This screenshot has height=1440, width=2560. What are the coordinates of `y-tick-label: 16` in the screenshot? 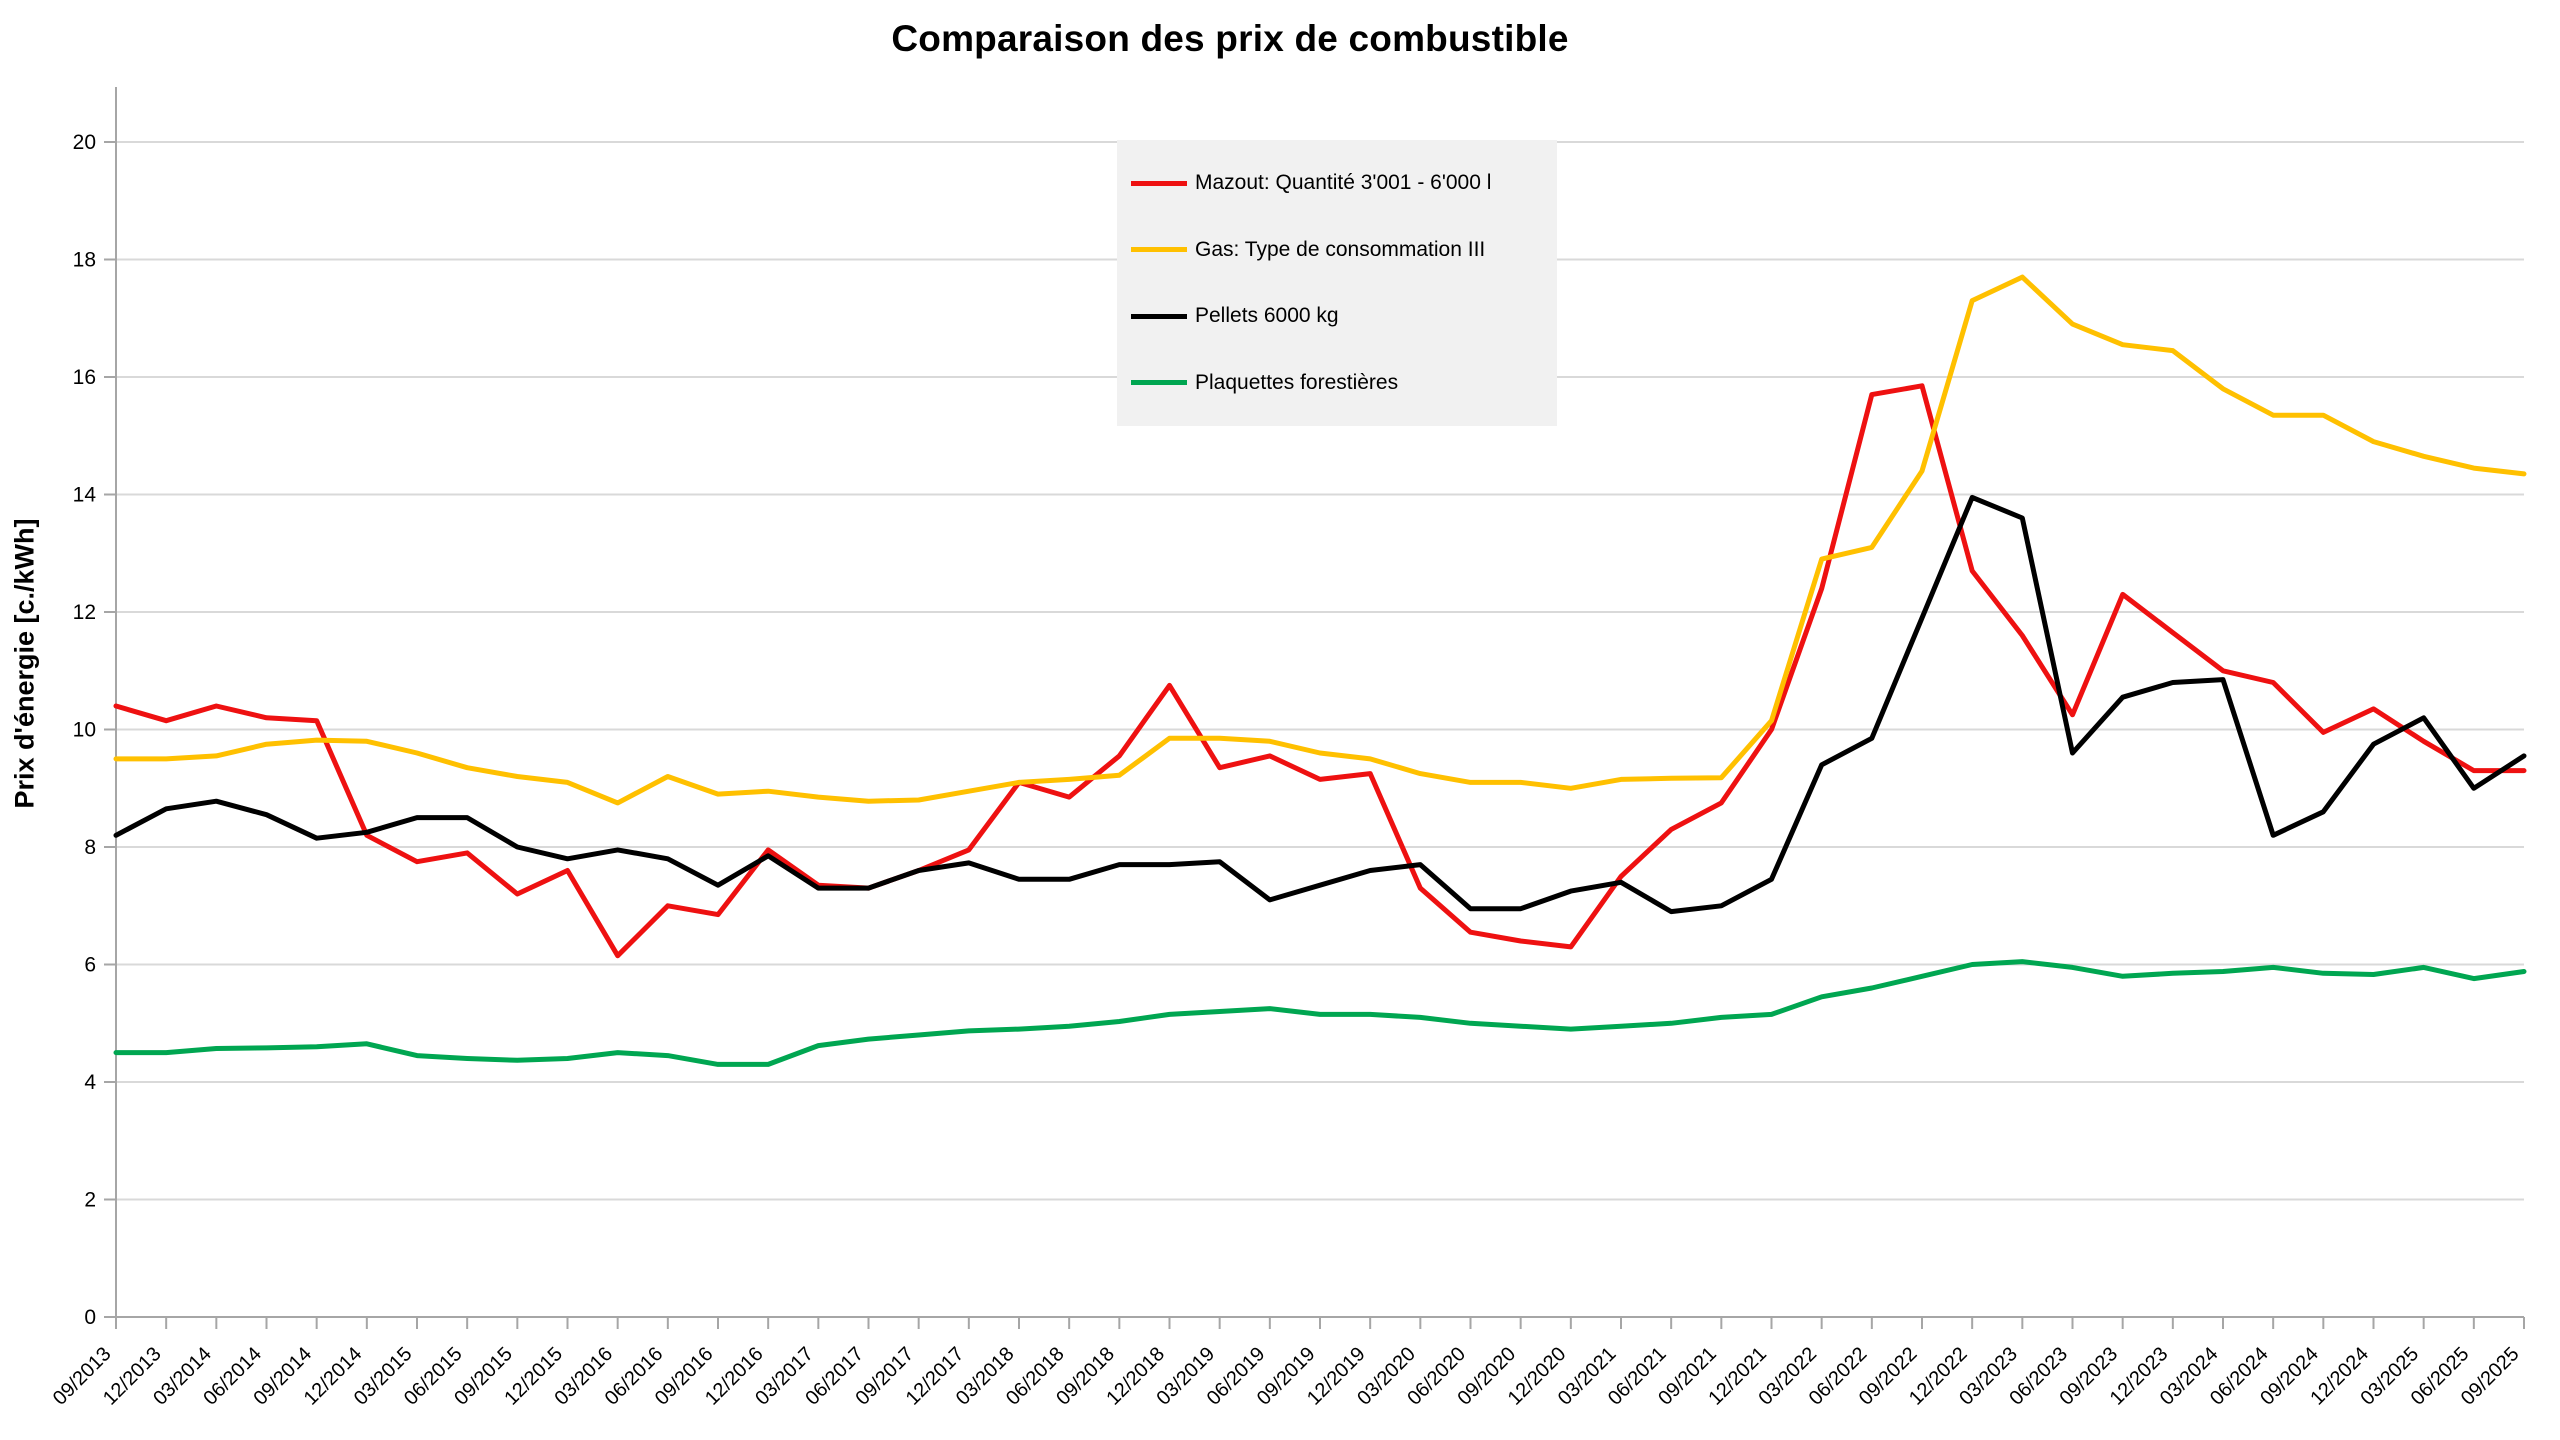 It's located at (84, 377).